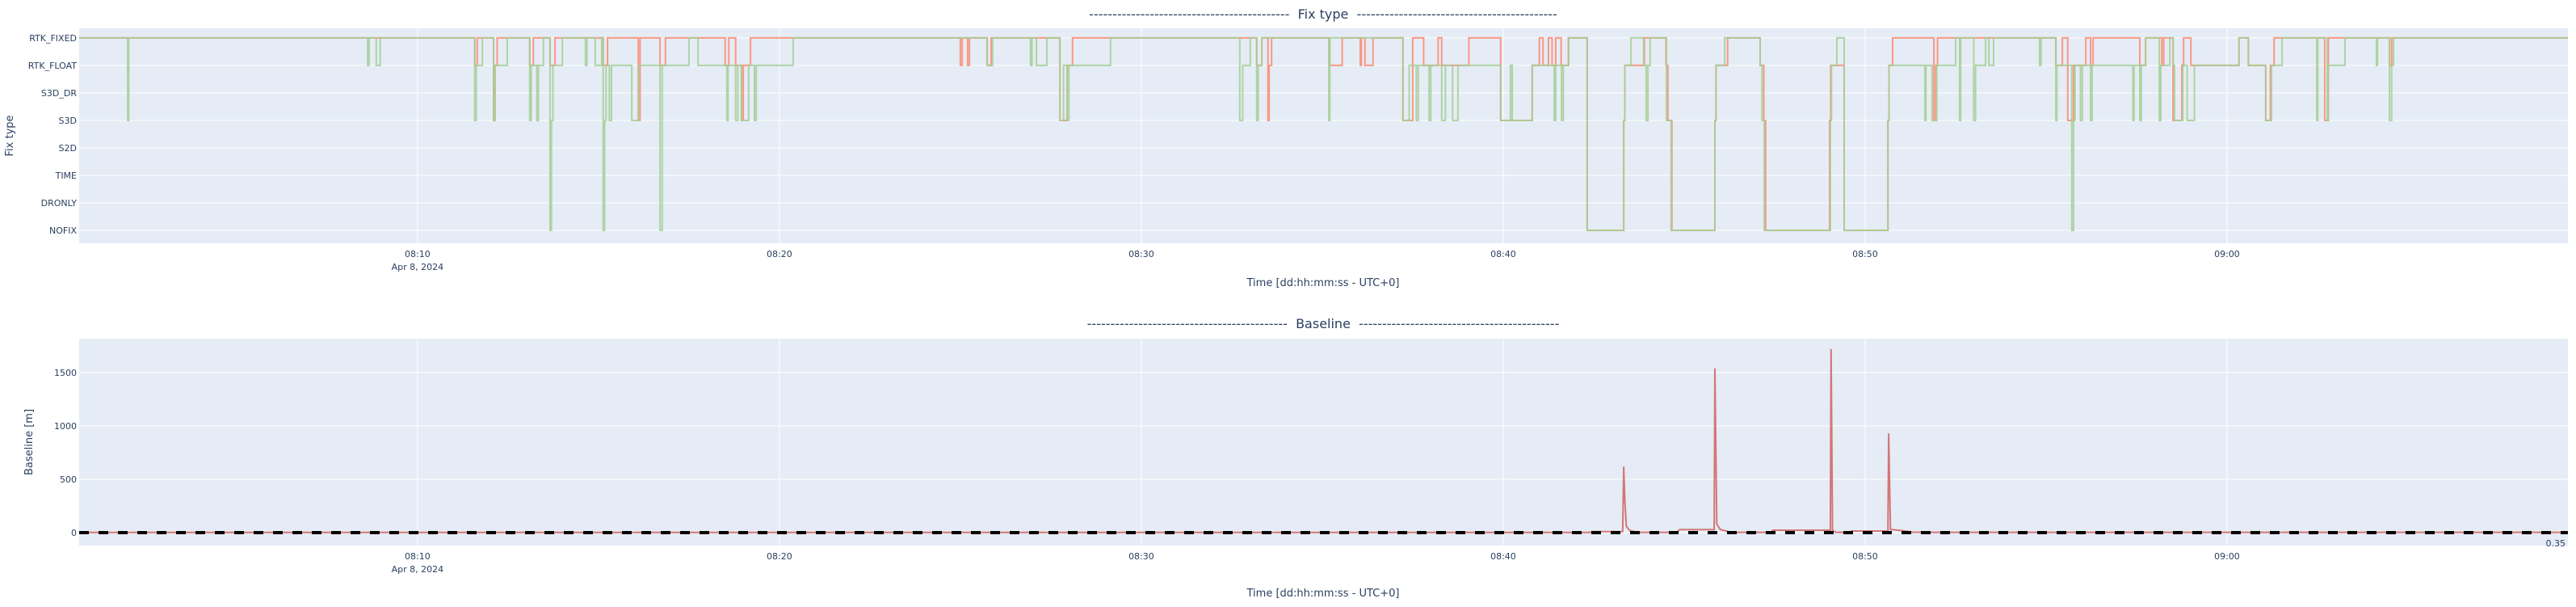 Image resolution: width=2576 pixels, height=607 pixels. What do you see at coordinates (66, 176) in the screenshot?
I see `y-tick-label: TIME` at bounding box center [66, 176].